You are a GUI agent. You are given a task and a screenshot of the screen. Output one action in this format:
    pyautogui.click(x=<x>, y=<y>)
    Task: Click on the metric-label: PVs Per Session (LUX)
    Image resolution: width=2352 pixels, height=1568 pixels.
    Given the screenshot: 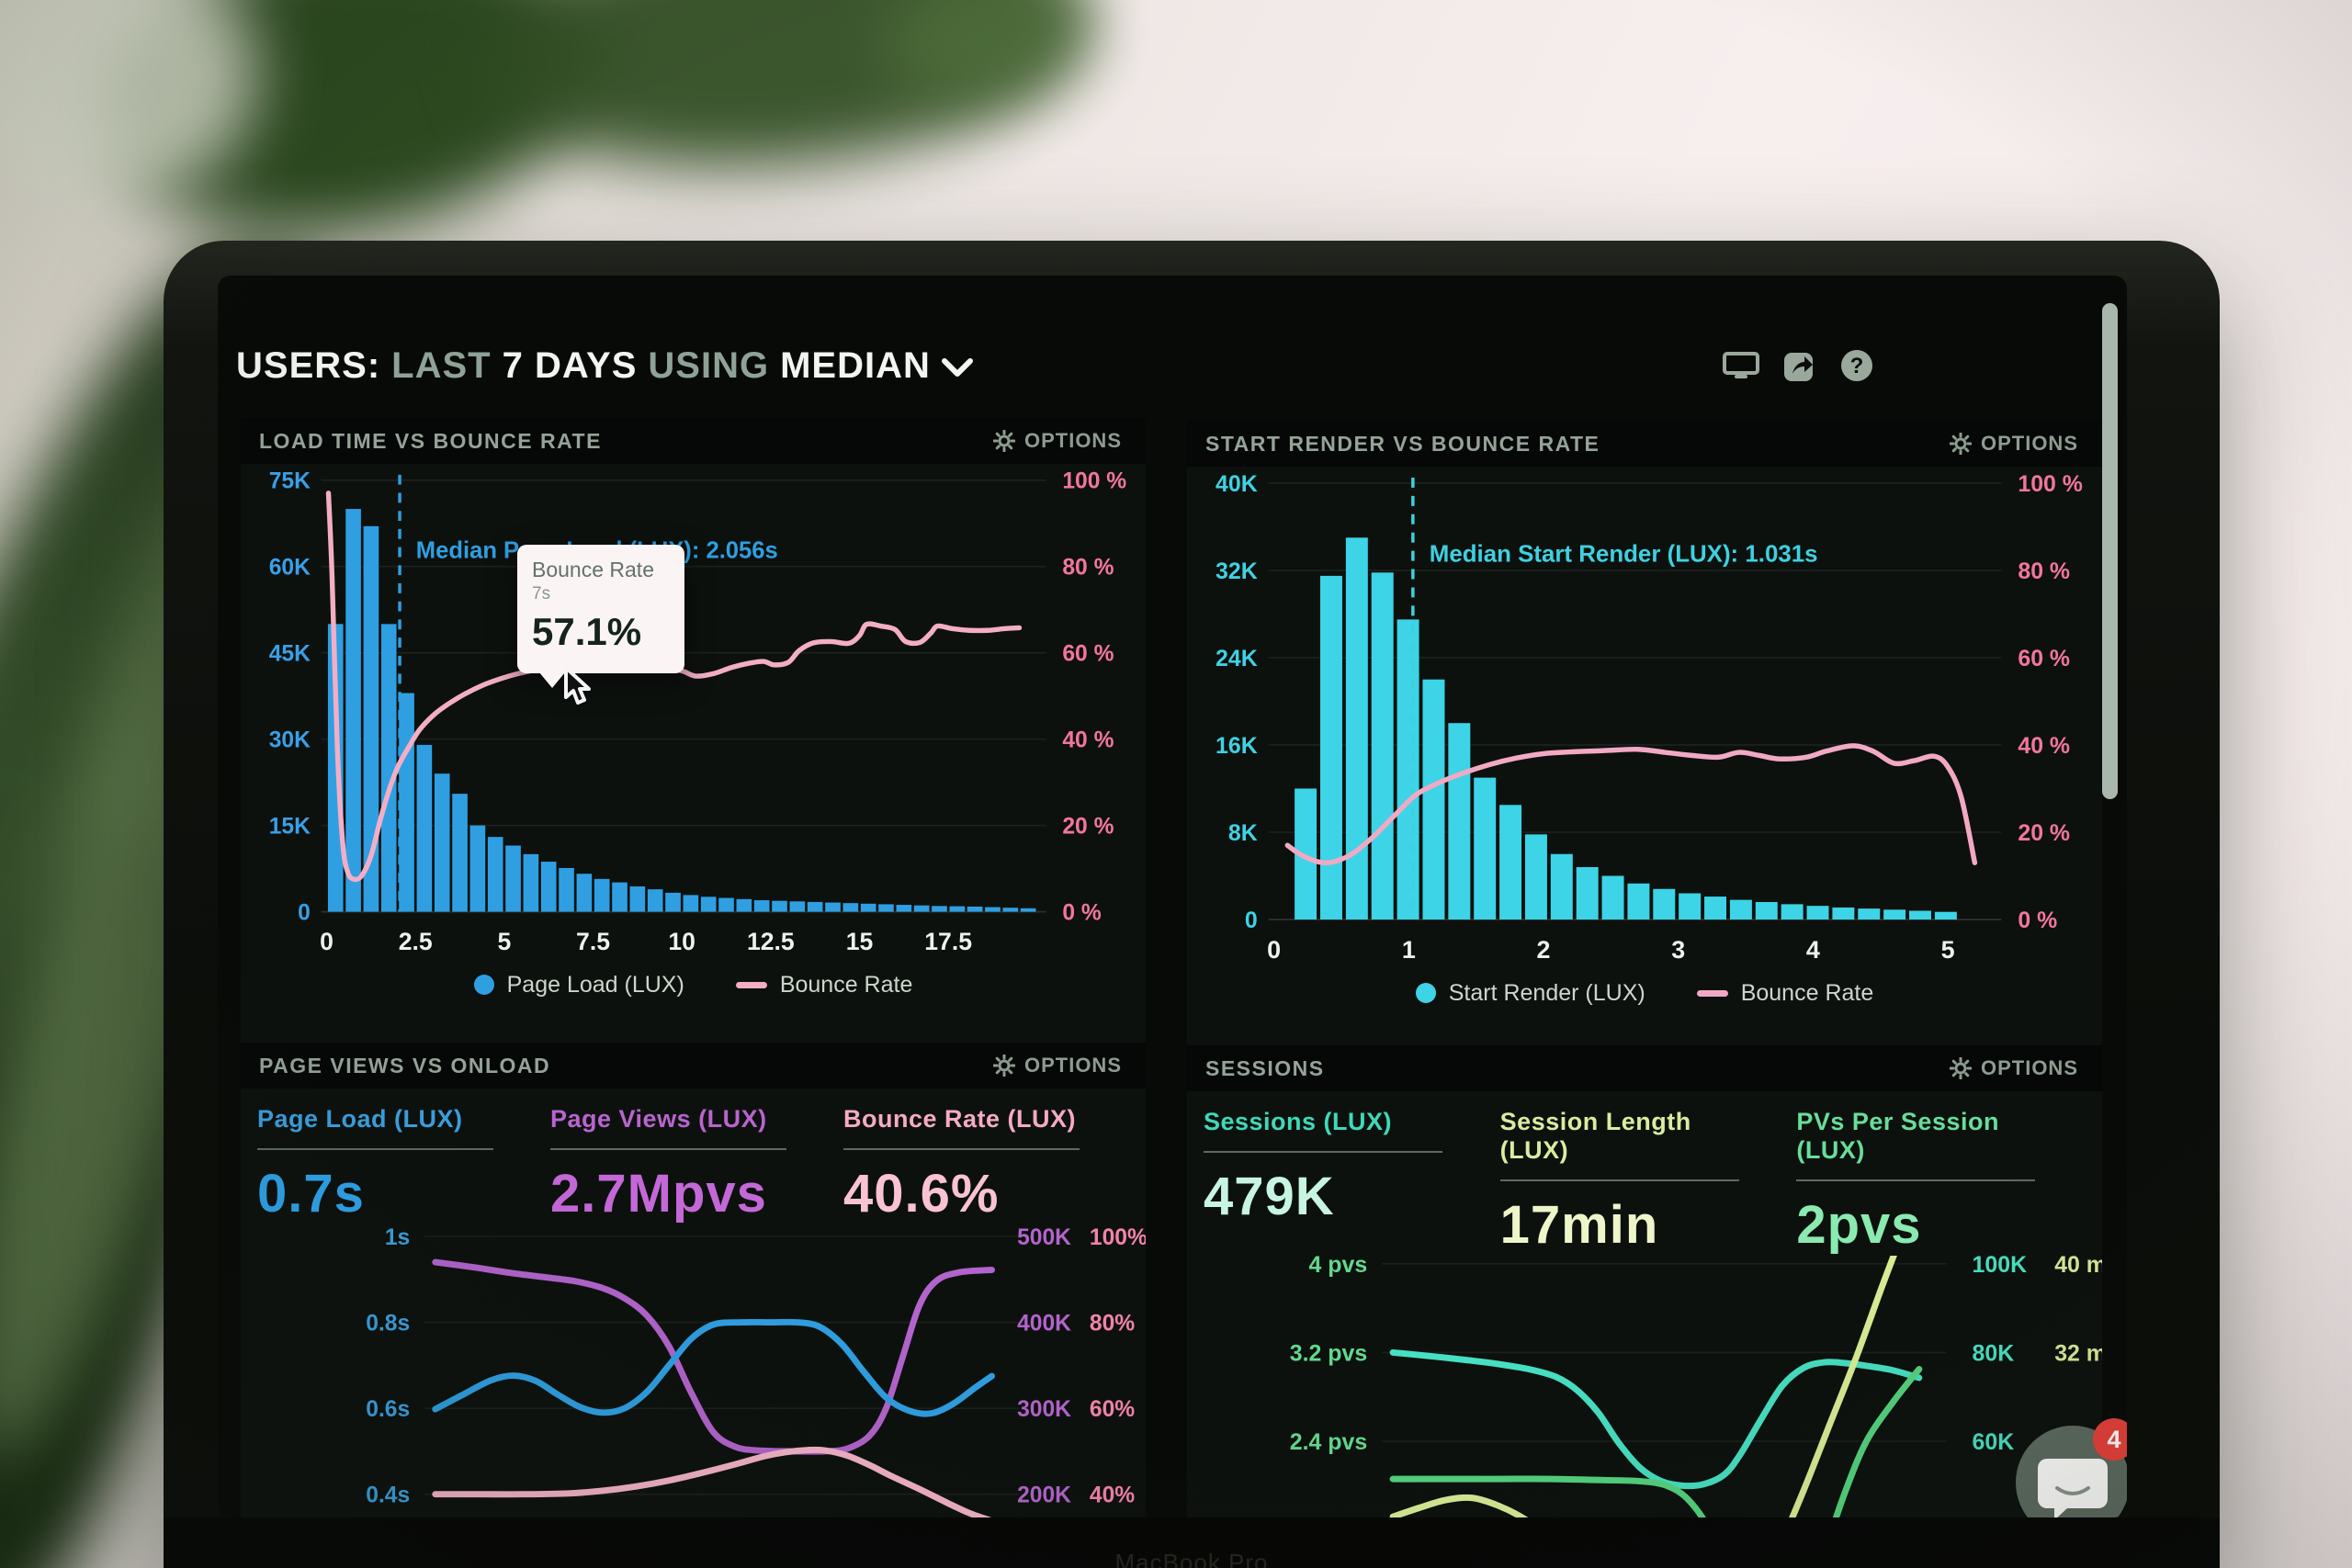 What is the action you would take?
    pyautogui.click(x=1897, y=1136)
    